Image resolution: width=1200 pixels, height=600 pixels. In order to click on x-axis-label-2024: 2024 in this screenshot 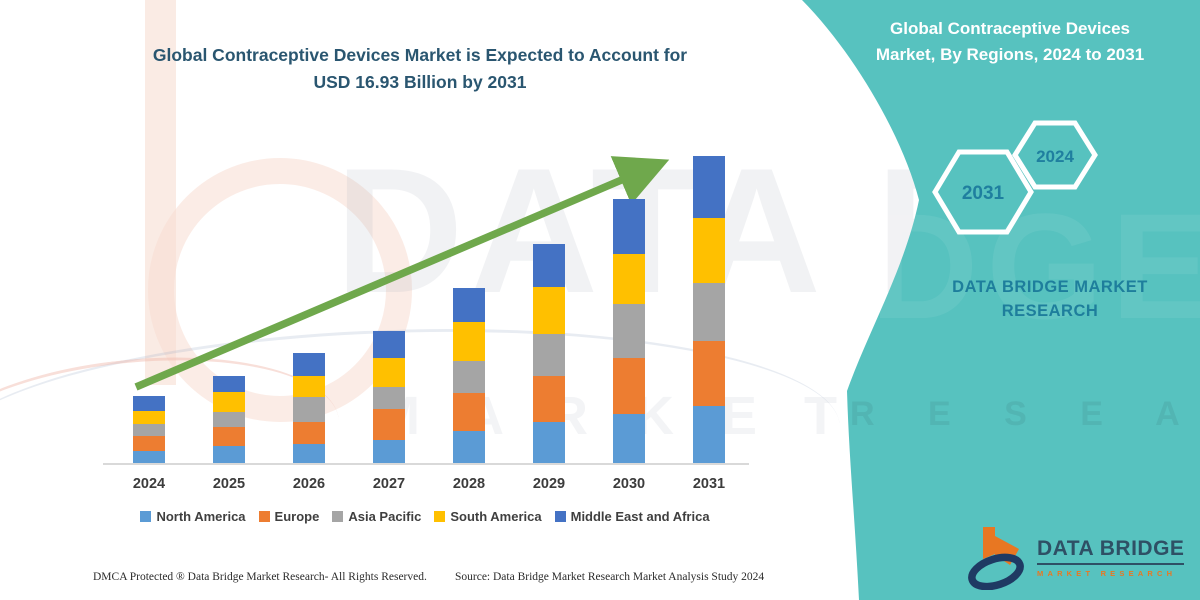, I will do `click(149, 484)`.